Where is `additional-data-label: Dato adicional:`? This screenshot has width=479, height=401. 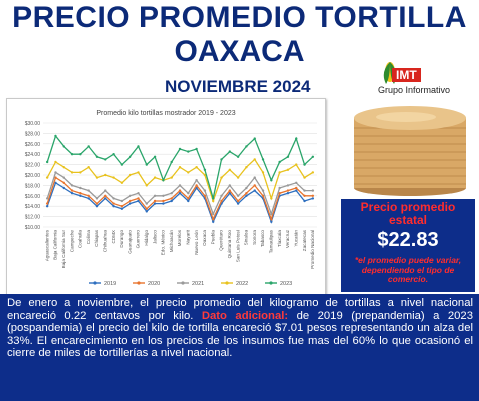 additional-data-label: Dato adicional: is located at coordinates (245, 315).